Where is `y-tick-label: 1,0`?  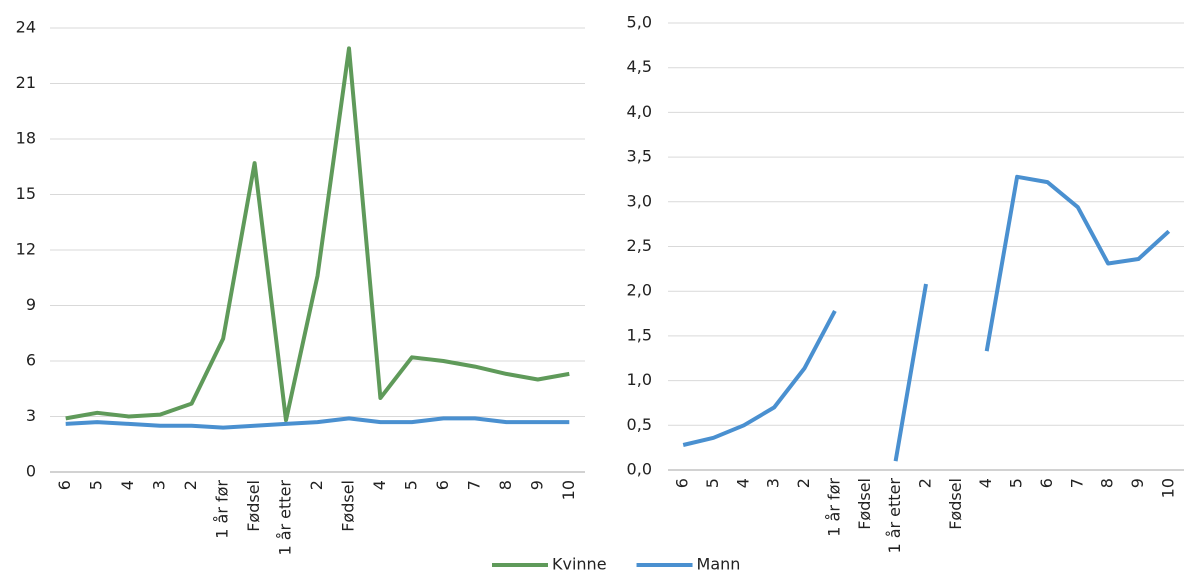
y-tick-label: 1,0 is located at coordinates (639, 379).